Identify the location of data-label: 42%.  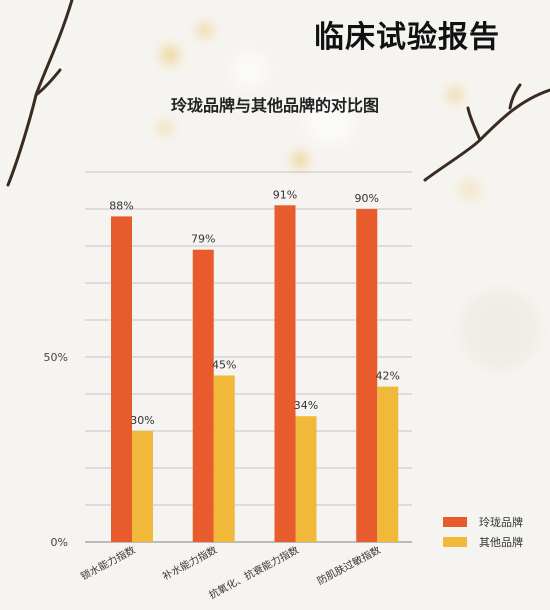
(388, 376).